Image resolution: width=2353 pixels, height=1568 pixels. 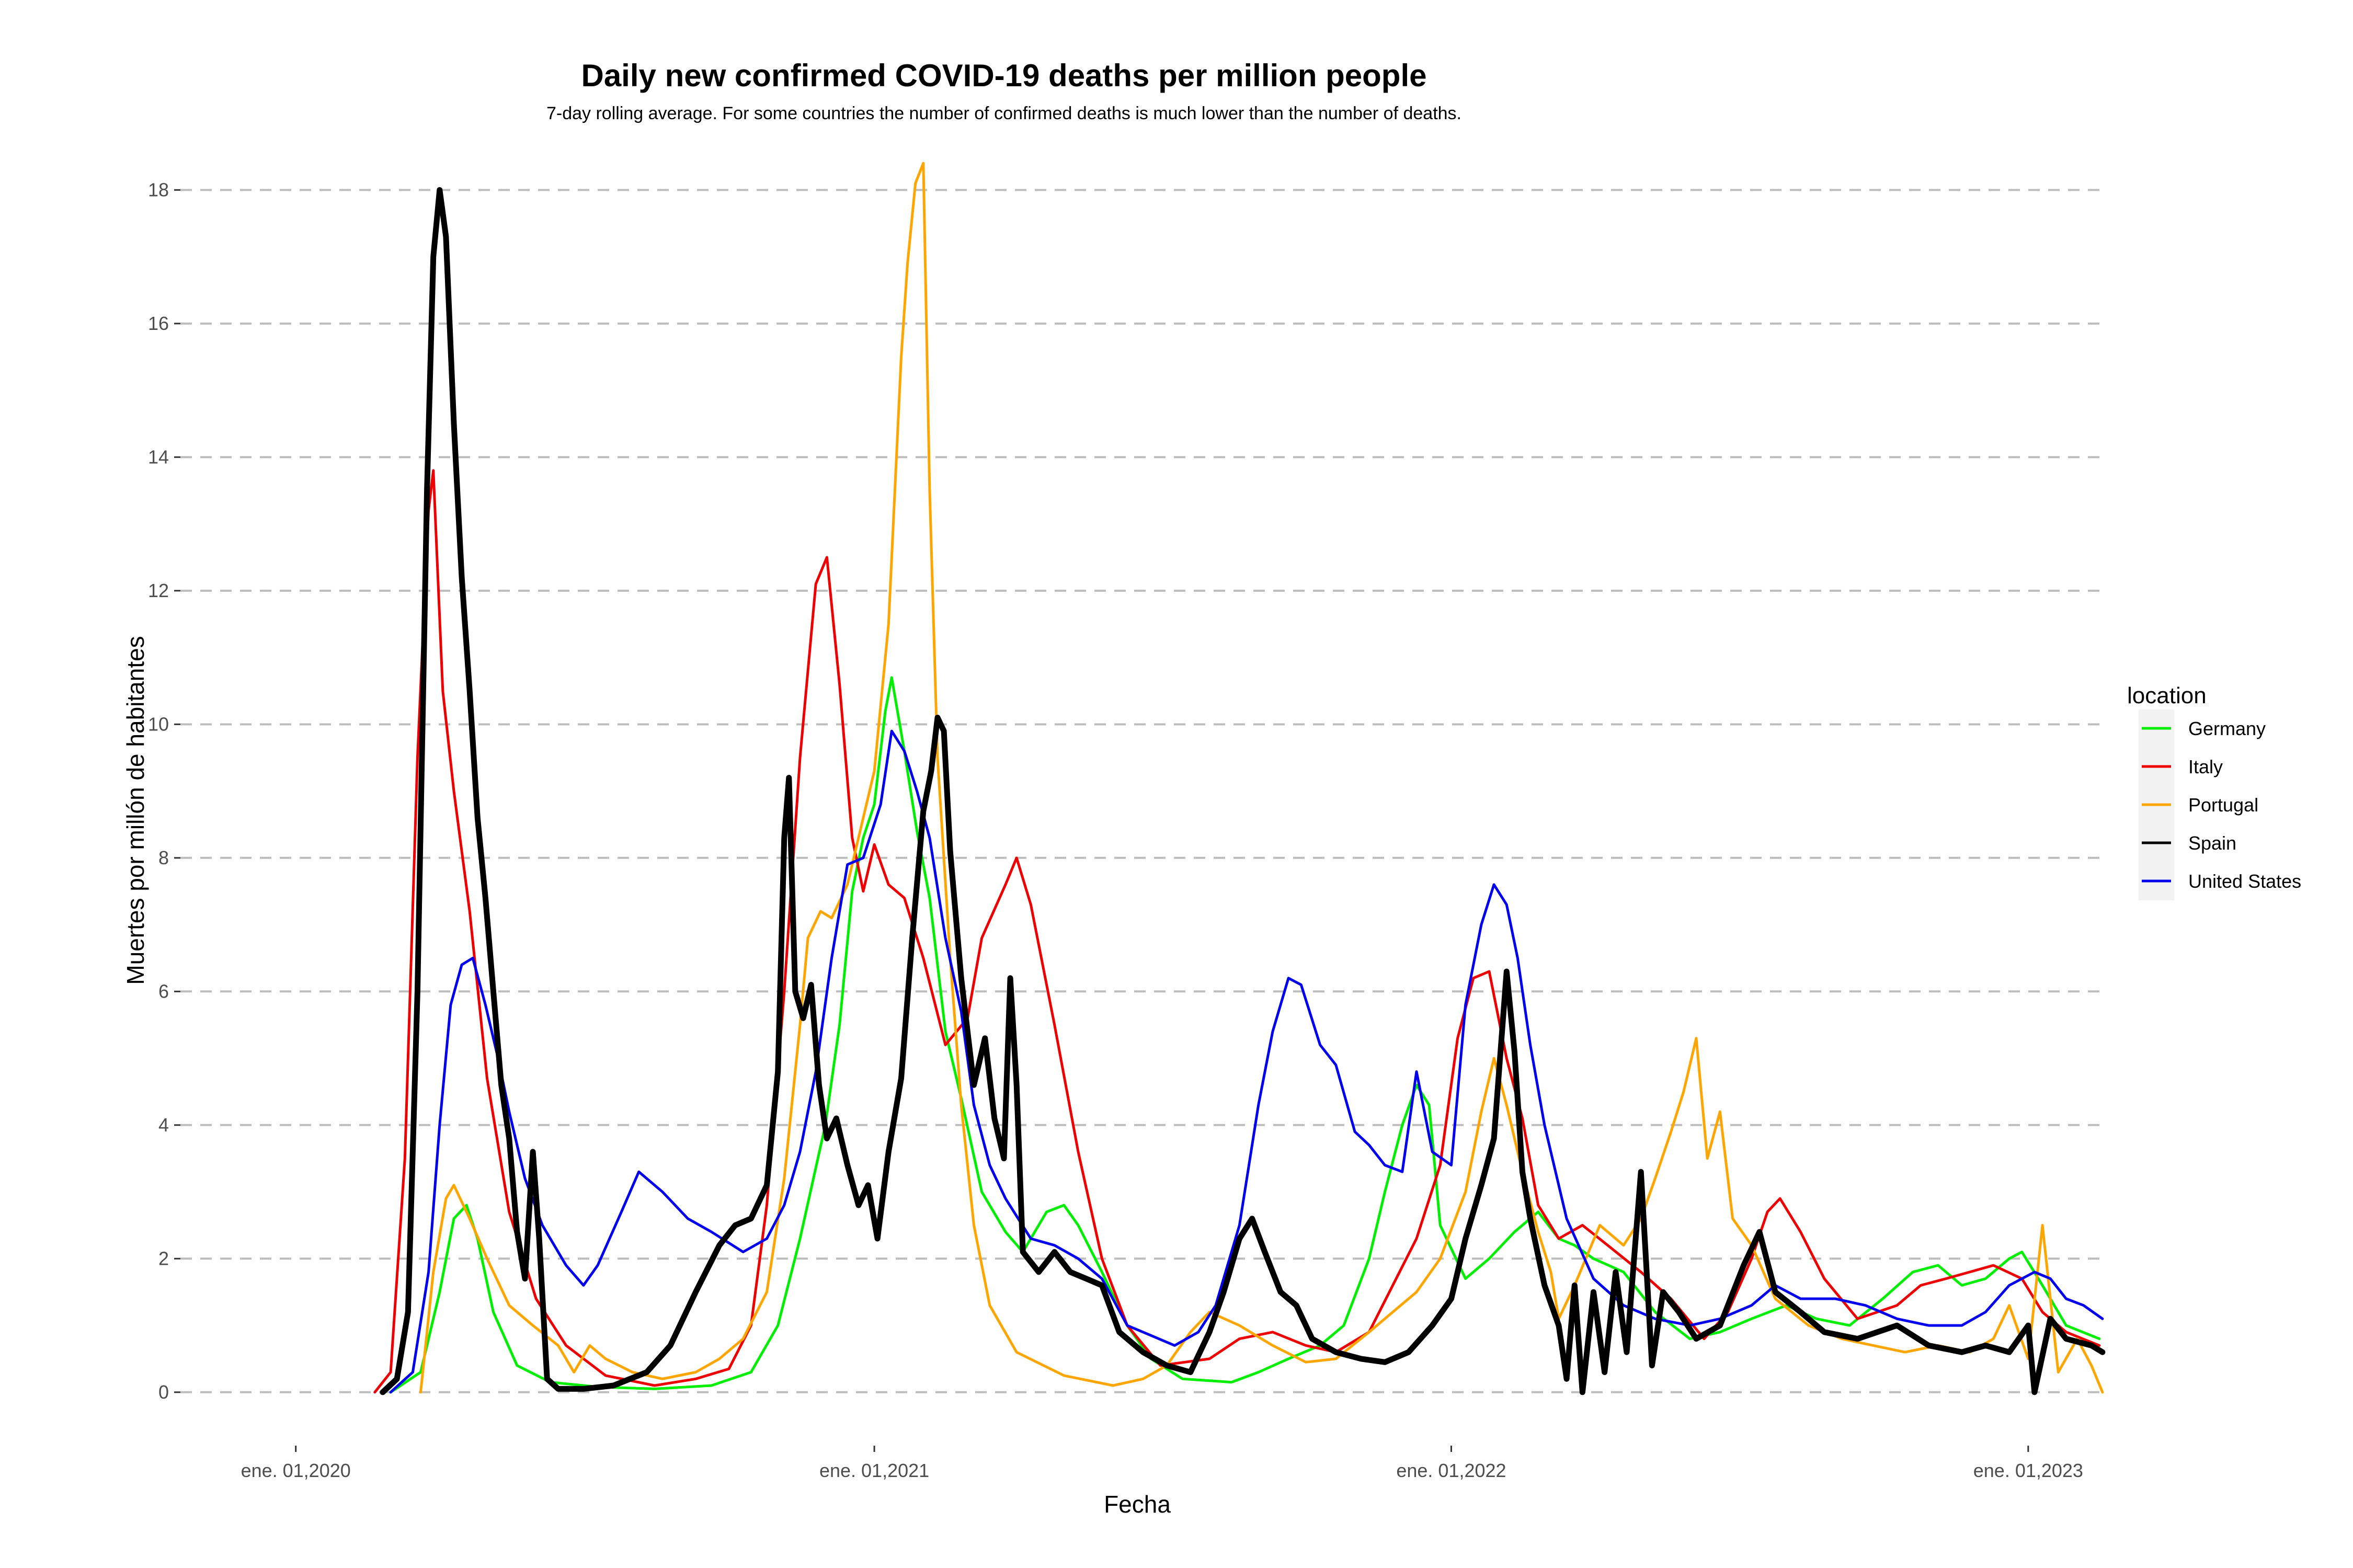 I want to click on legend-label-united-states: United States, so click(x=2244, y=881).